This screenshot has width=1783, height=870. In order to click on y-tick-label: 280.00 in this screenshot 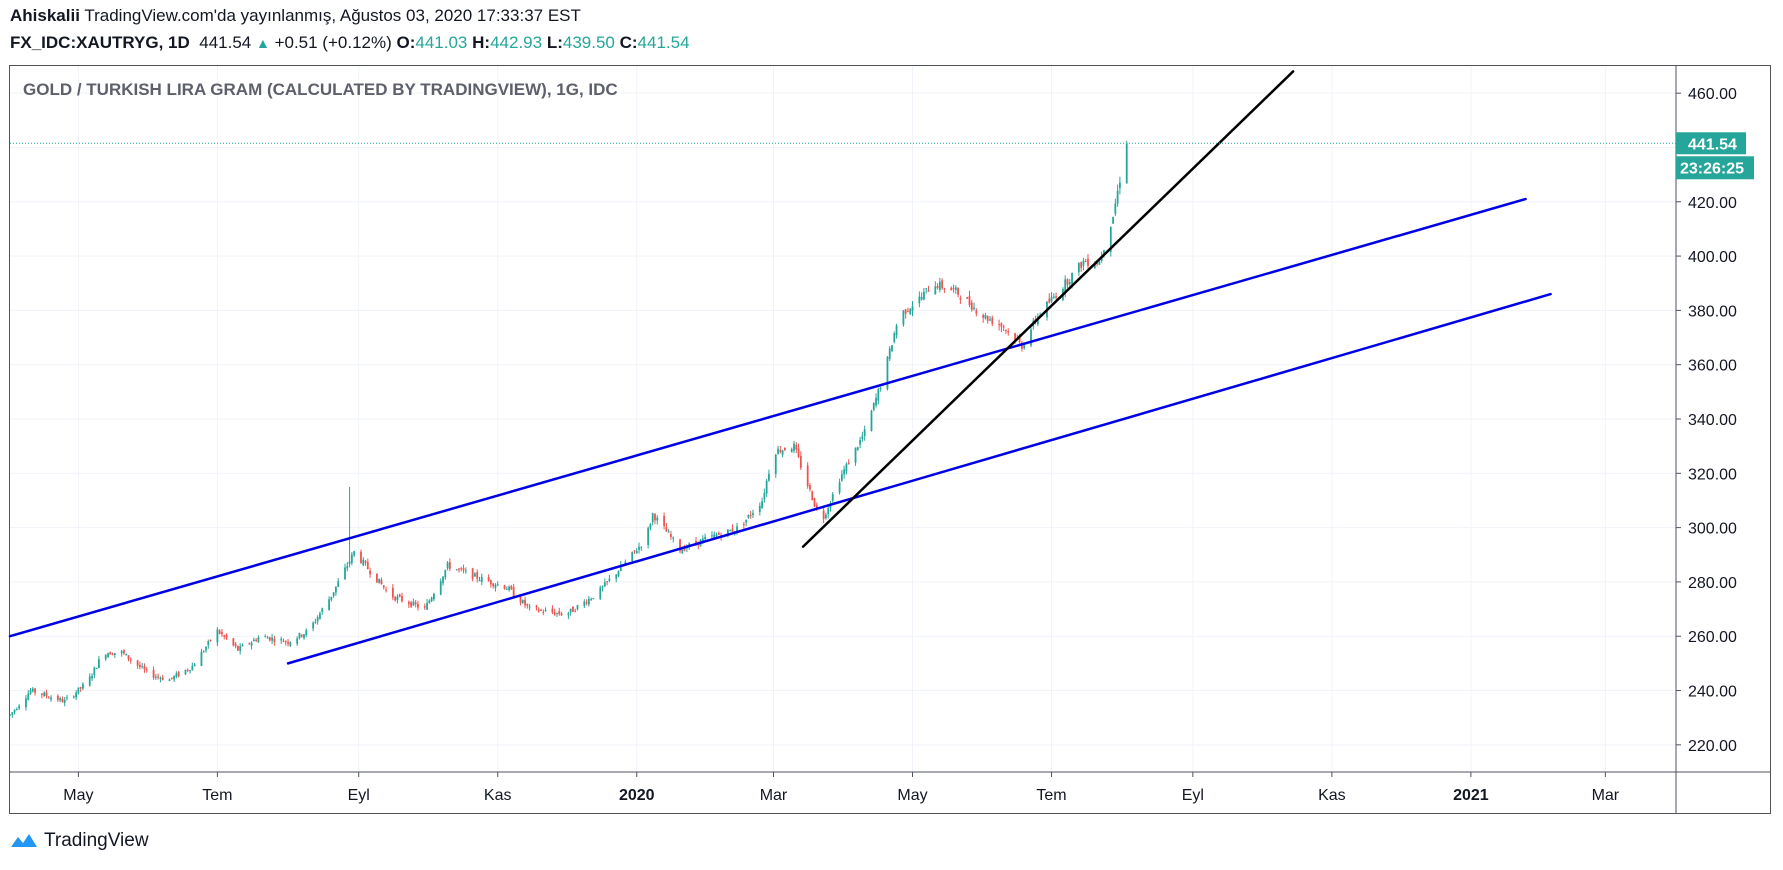, I will do `click(1712, 583)`.